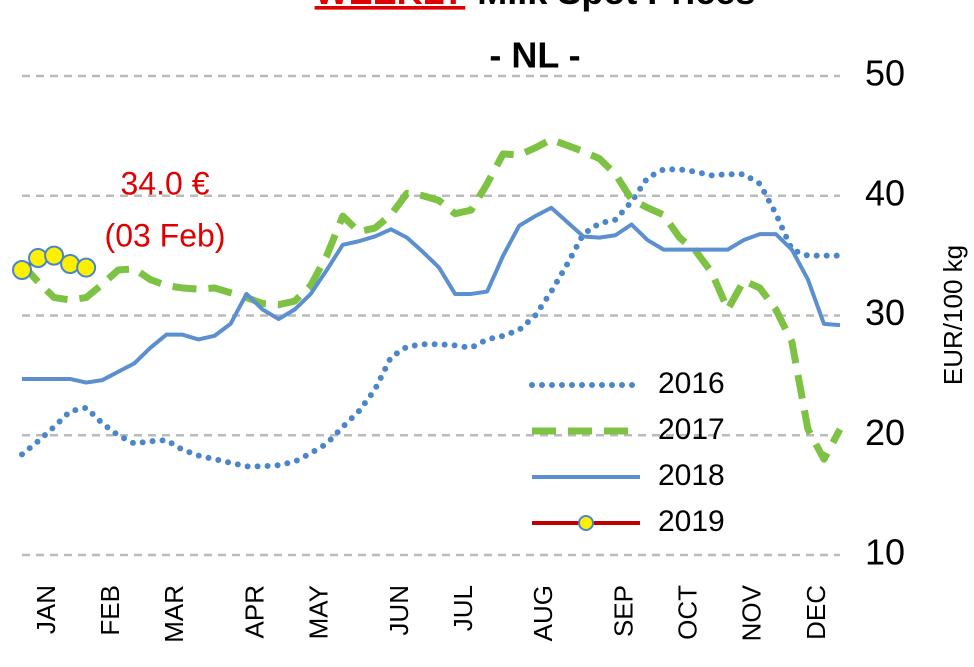 This screenshot has height=667, width=974. What do you see at coordinates (752, 612) in the screenshot?
I see `x-tick-label: NOV` at bounding box center [752, 612].